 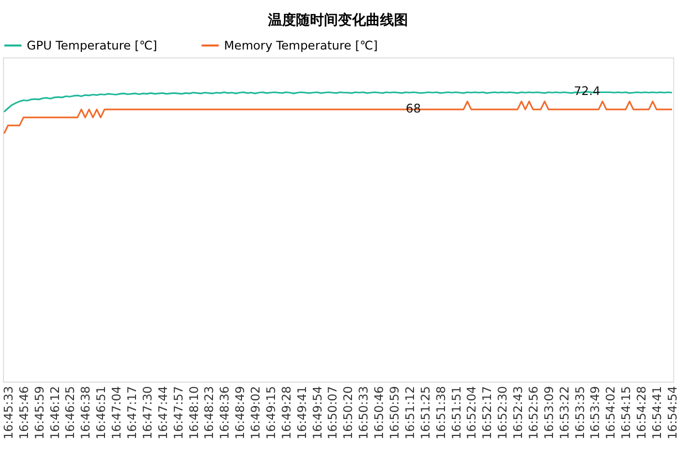 I want to click on x-tick-label: 16:49:54, so click(x=317, y=413).